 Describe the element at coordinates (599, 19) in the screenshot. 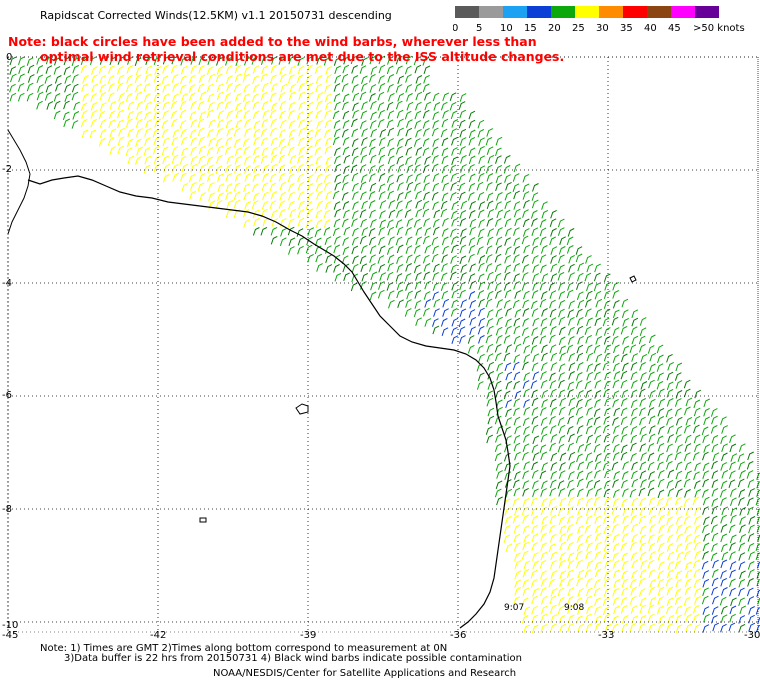

I see `color-legend: 0 5 10 15 20 25 30 35 40 45 >50 knots` at that location.